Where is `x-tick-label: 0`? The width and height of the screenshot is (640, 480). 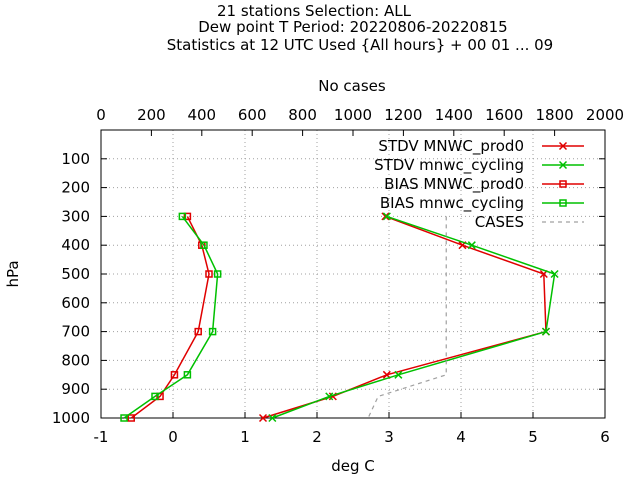 x-tick-label: 0 is located at coordinates (173, 437).